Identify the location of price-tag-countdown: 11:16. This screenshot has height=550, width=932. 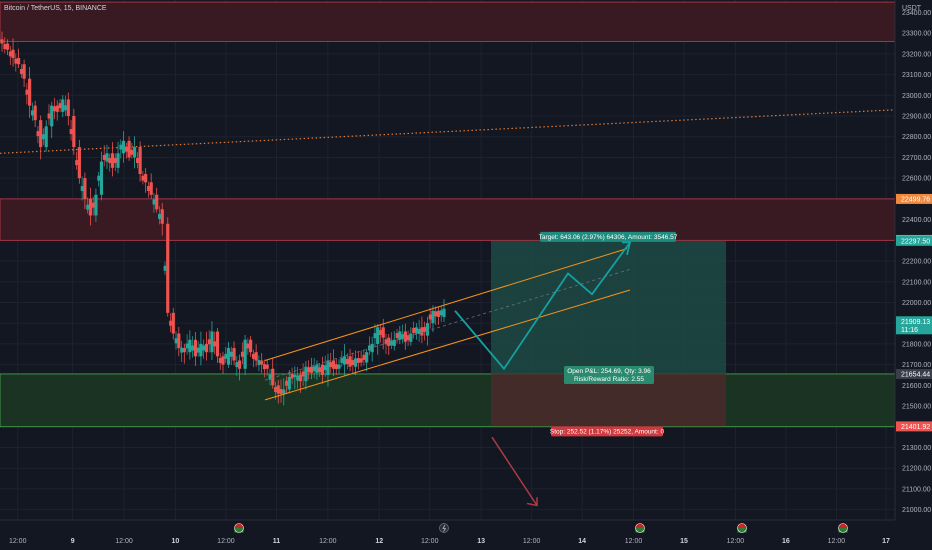
(909, 330).